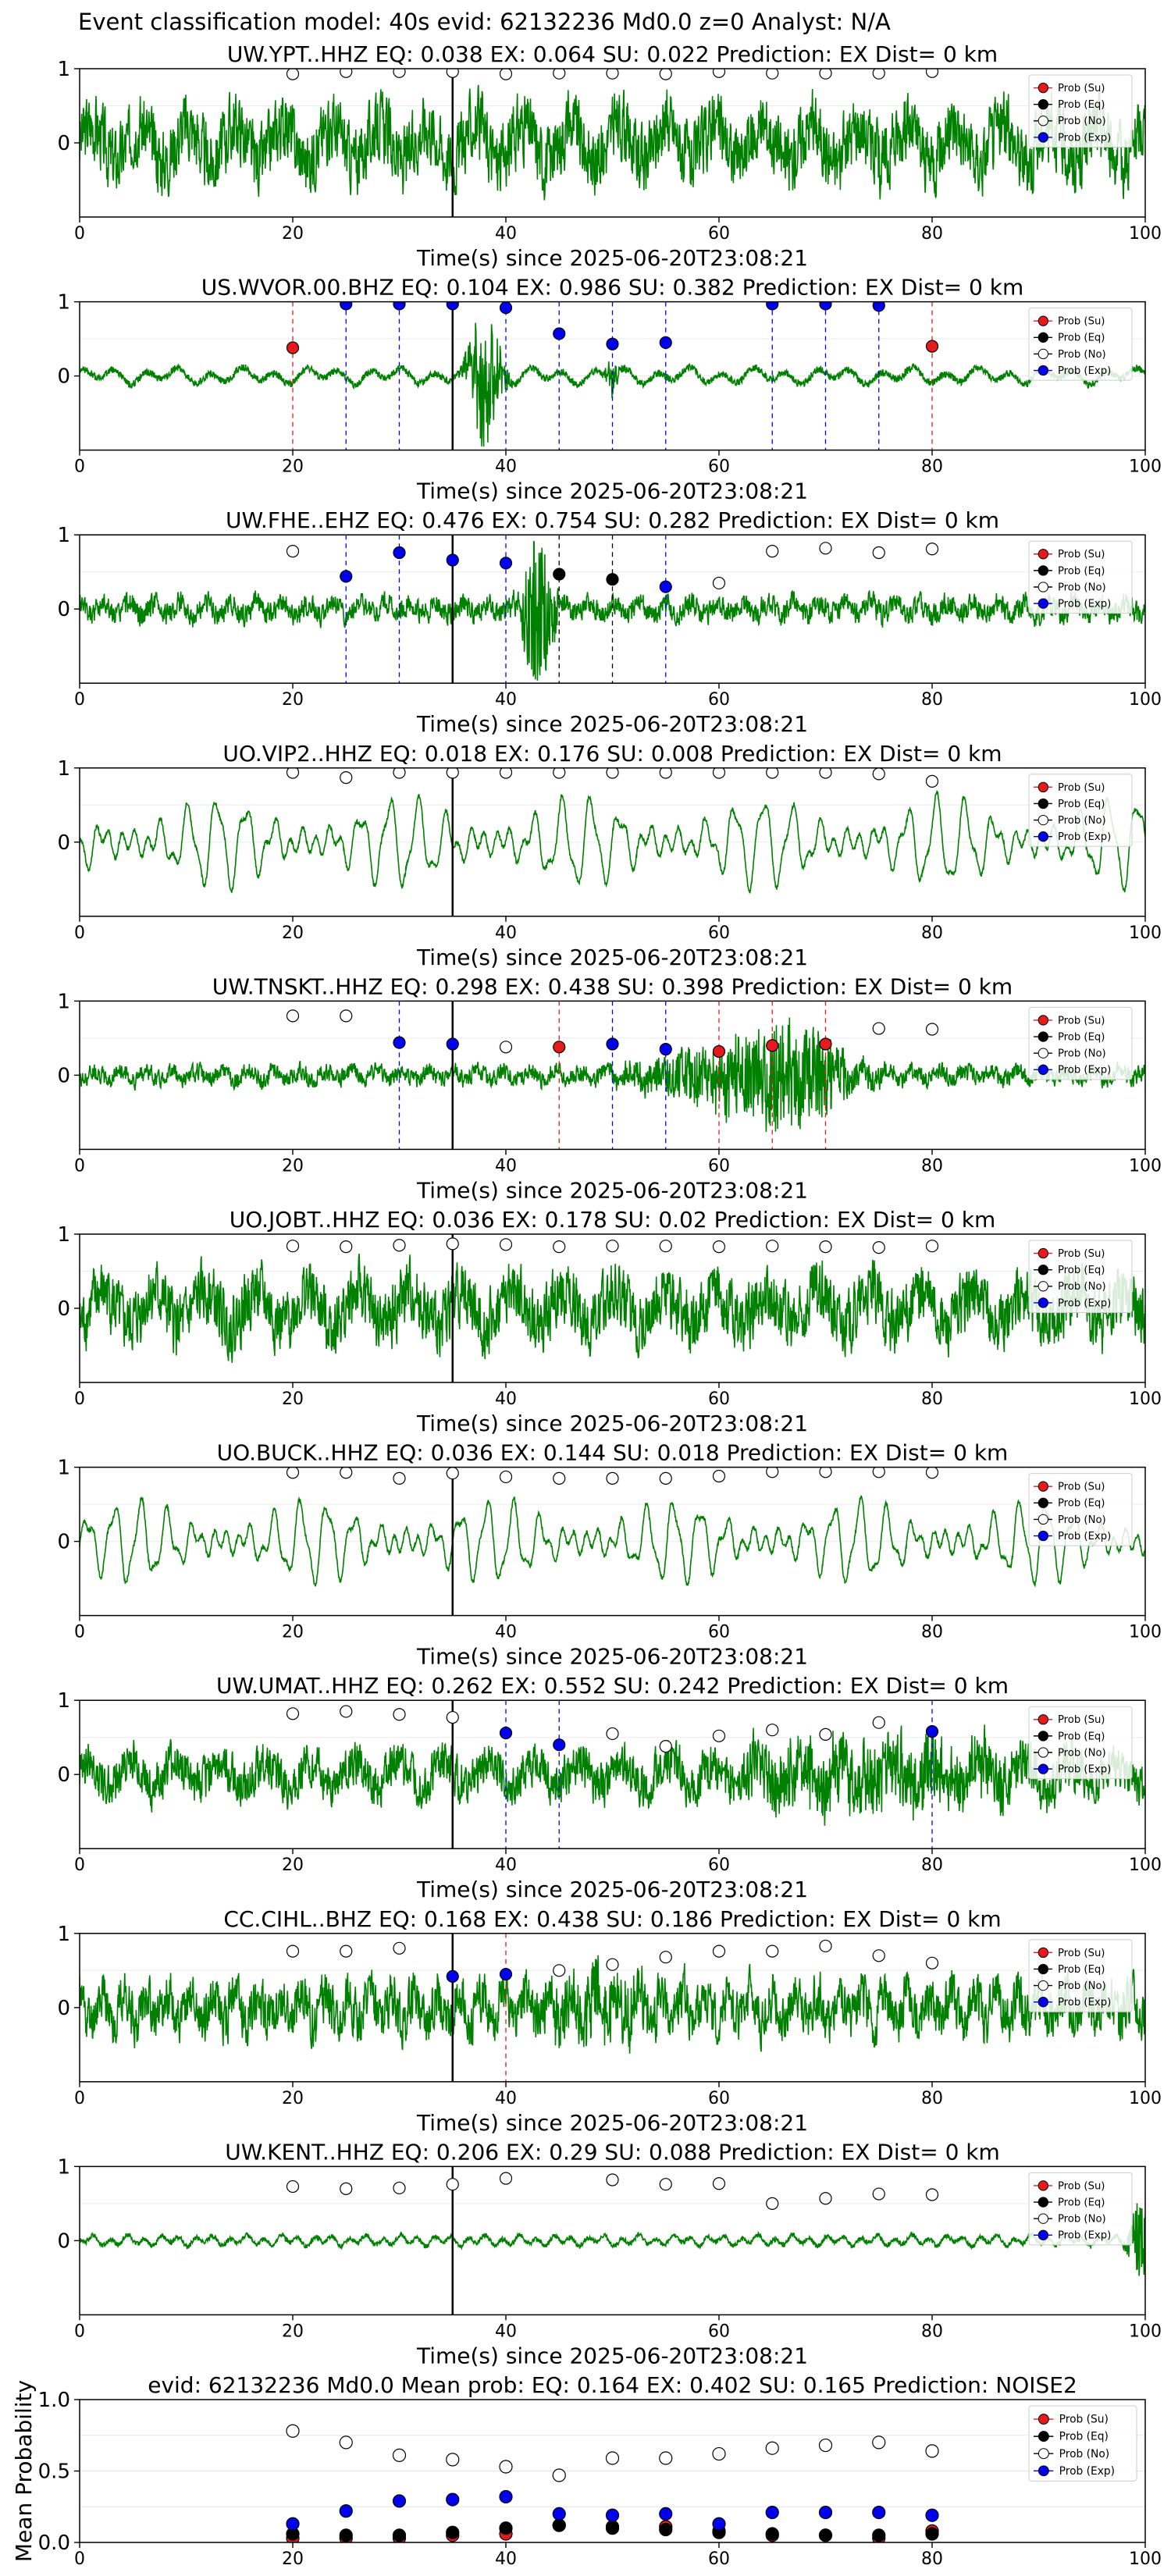 The height and width of the screenshot is (2576, 1171). What do you see at coordinates (1145, 1865) in the screenshot?
I see `x-tick-label: 100` at bounding box center [1145, 1865].